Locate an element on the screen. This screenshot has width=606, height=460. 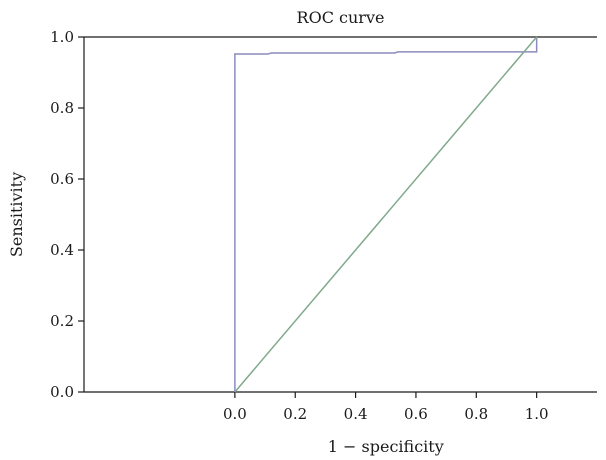
x-axis: 0.0 0.2 0.4 0.6 0.8 1.0 is located at coordinates (386, 407).